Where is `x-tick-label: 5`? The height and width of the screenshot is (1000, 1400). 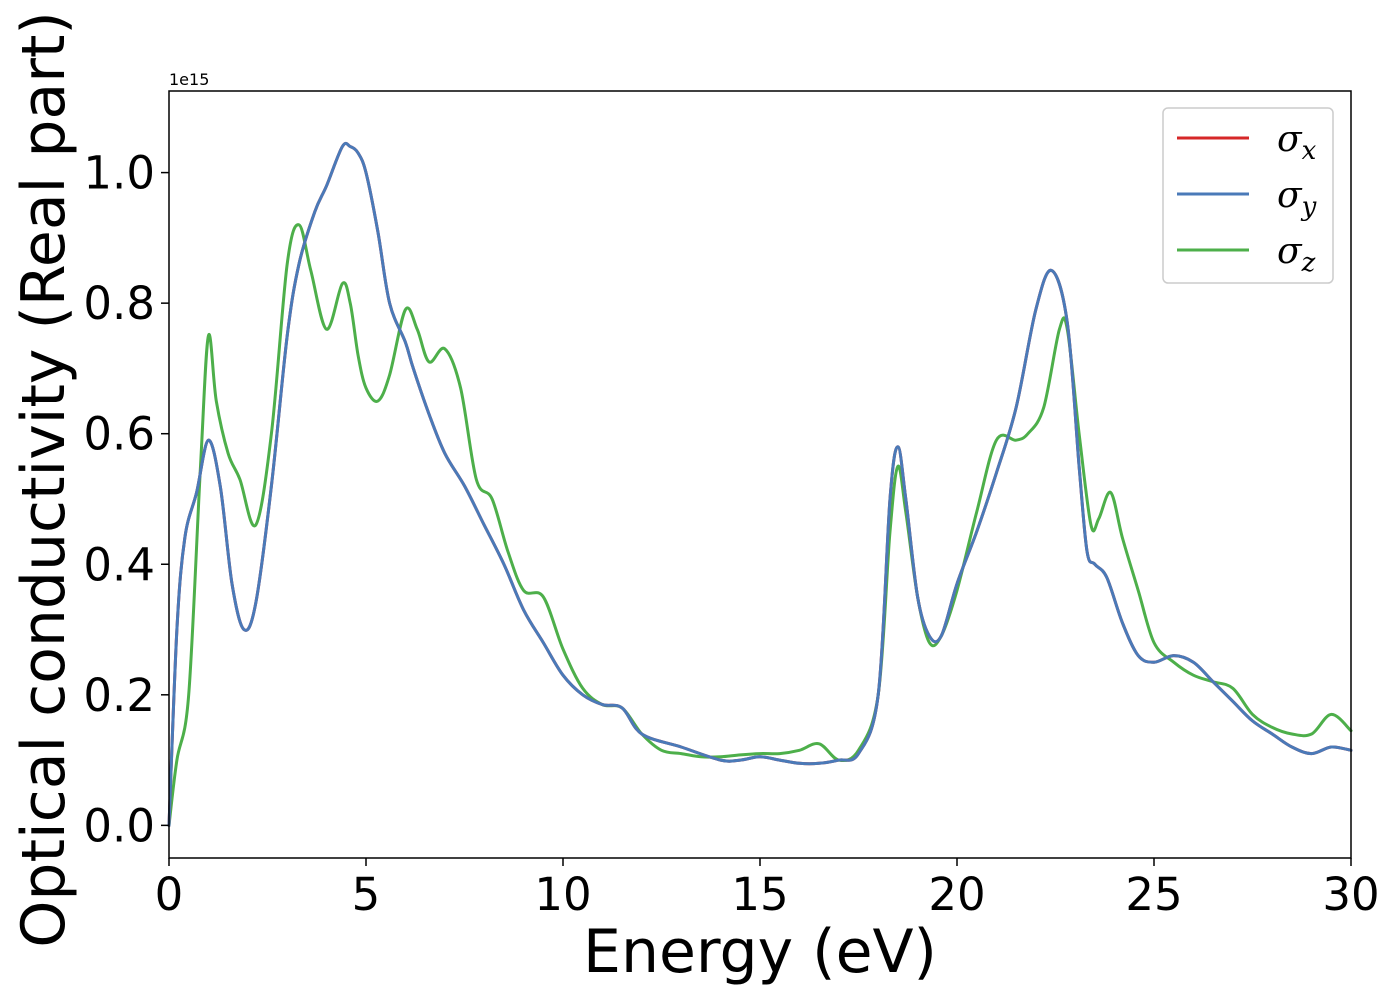 x-tick-label: 5 is located at coordinates (366, 894).